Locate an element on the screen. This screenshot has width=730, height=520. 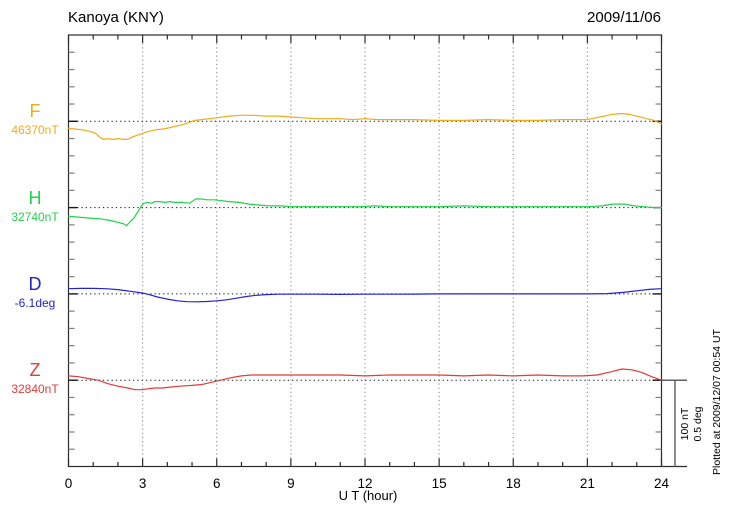
channel-baseline-h: 32740nT is located at coordinates (35, 216).